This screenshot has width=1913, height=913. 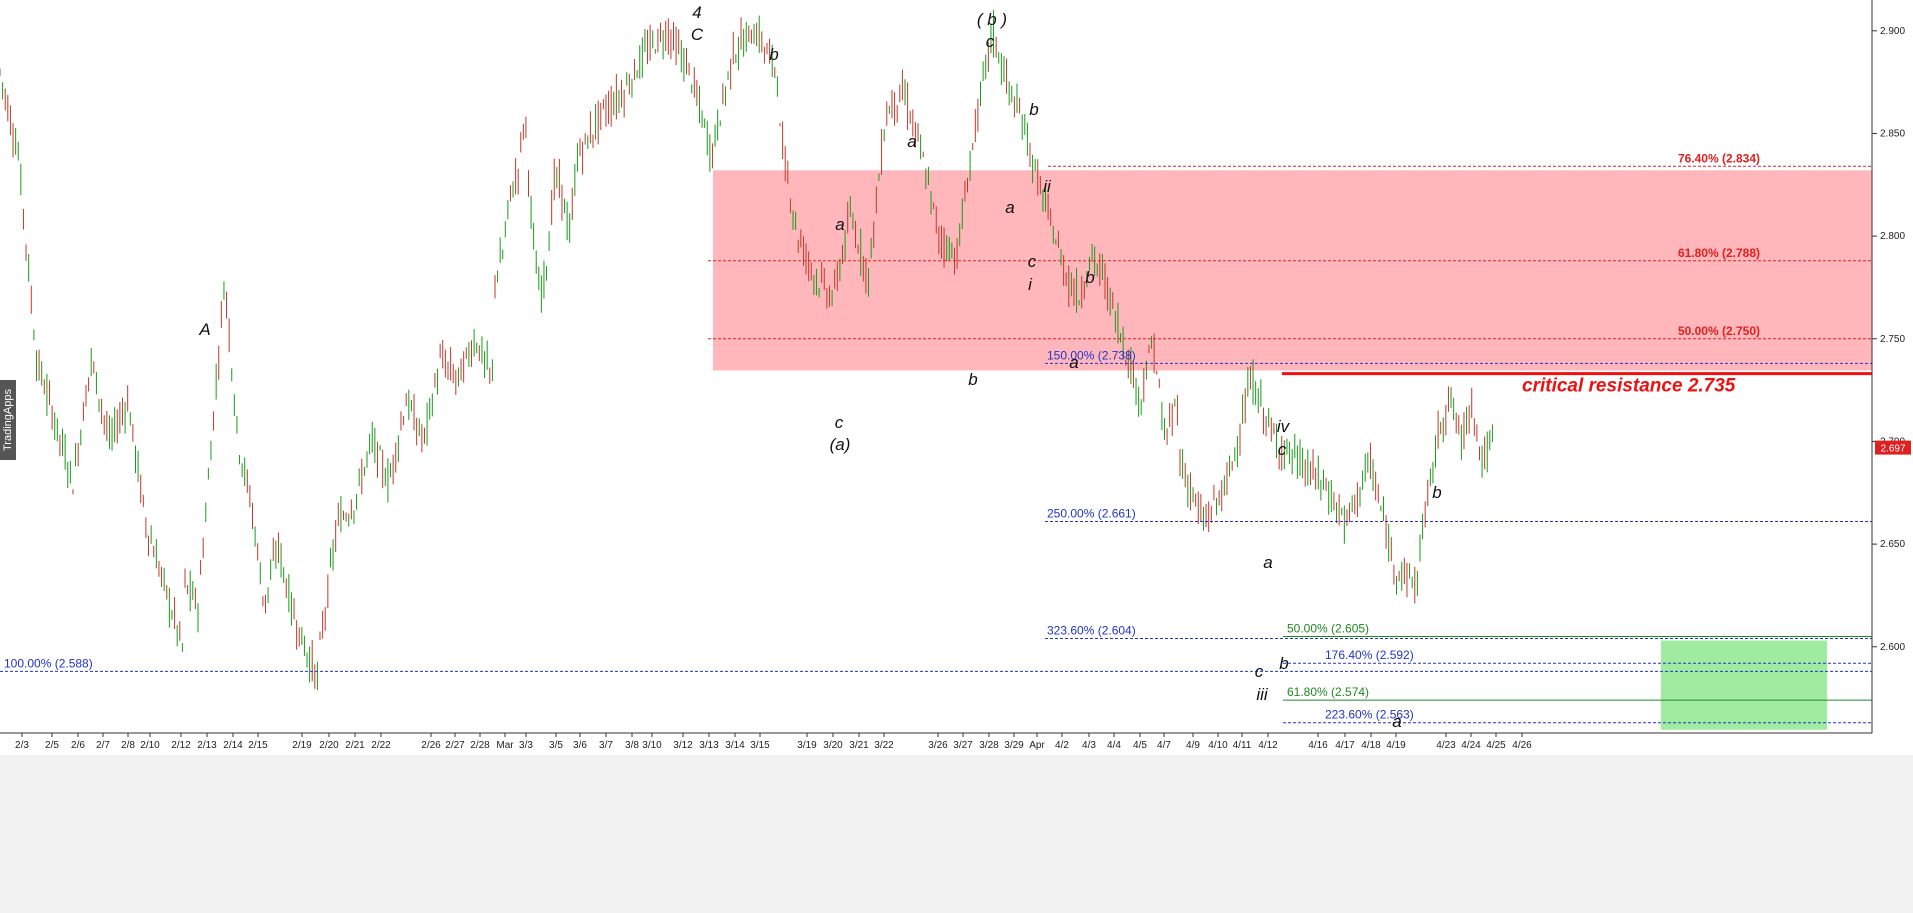 I want to click on x-tick-label: 4/16, so click(x=1318, y=745).